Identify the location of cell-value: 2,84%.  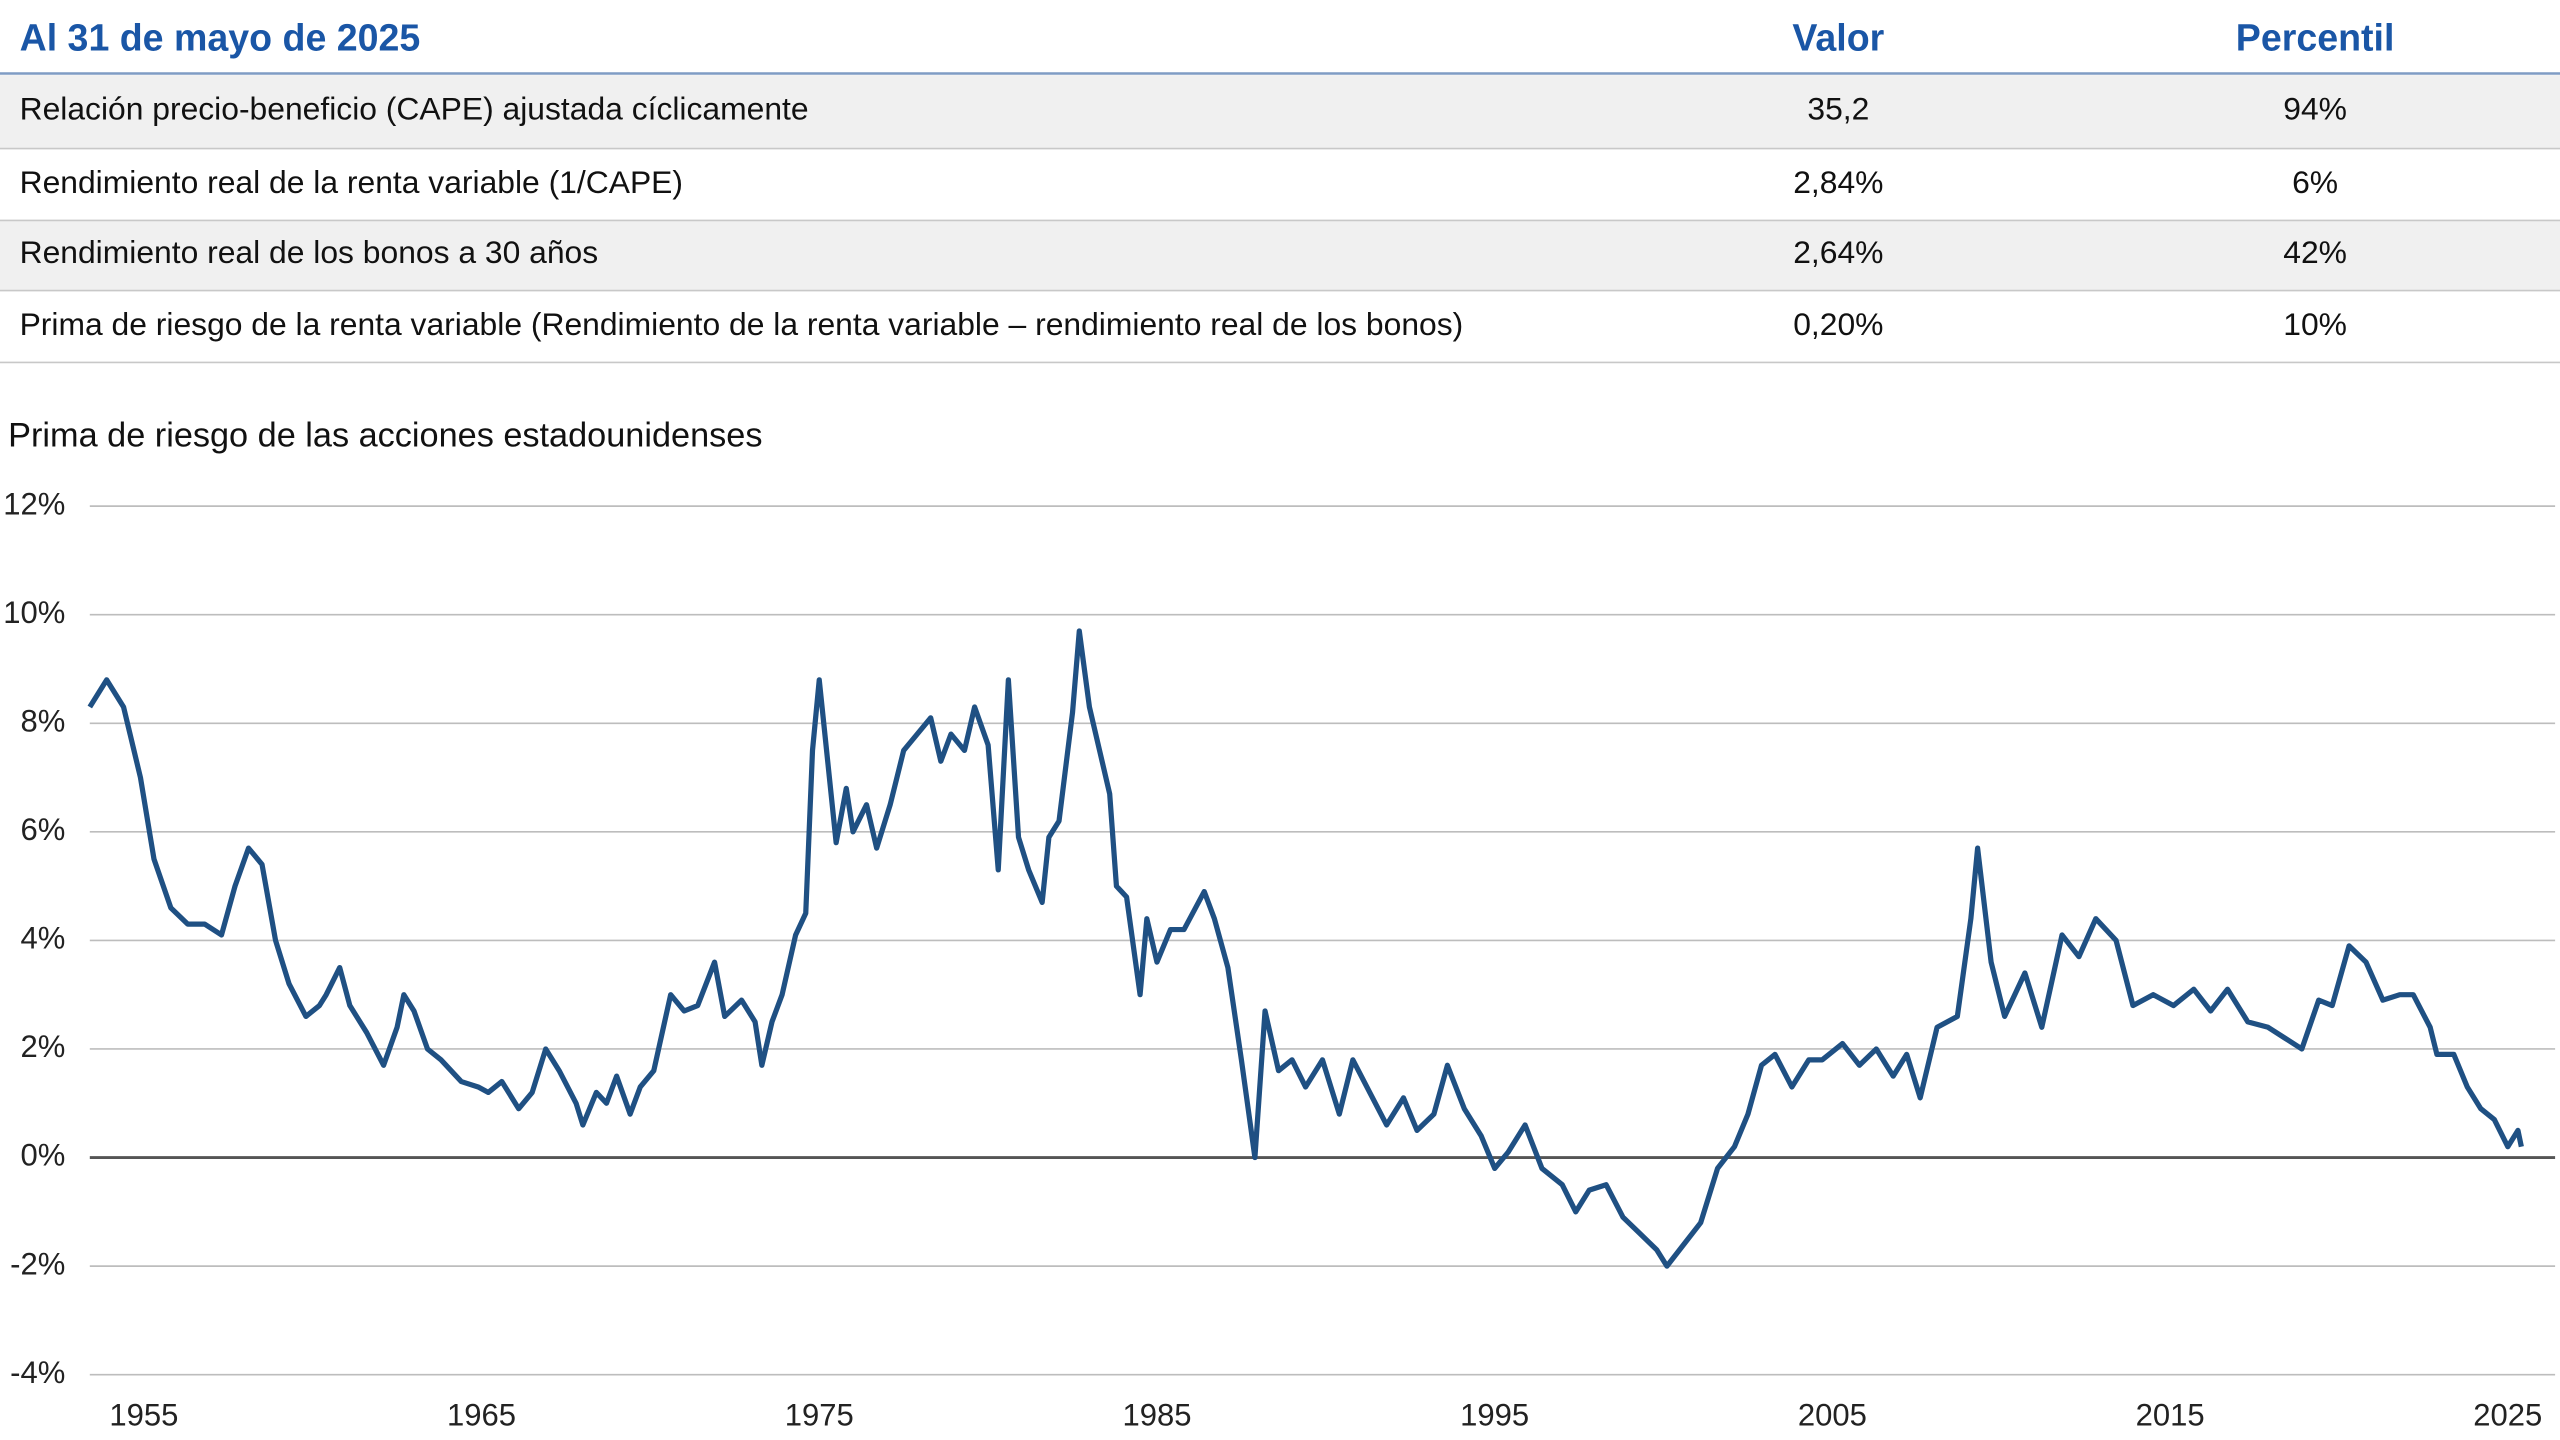
(1838, 182).